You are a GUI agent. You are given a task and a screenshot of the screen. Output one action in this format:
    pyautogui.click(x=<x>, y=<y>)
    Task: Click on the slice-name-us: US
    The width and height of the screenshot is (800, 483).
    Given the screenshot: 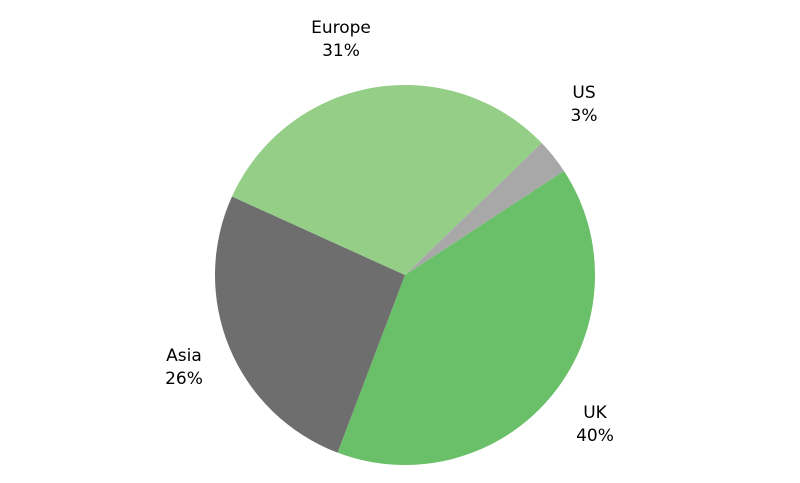 What is the action you would take?
    pyautogui.click(x=584, y=93)
    